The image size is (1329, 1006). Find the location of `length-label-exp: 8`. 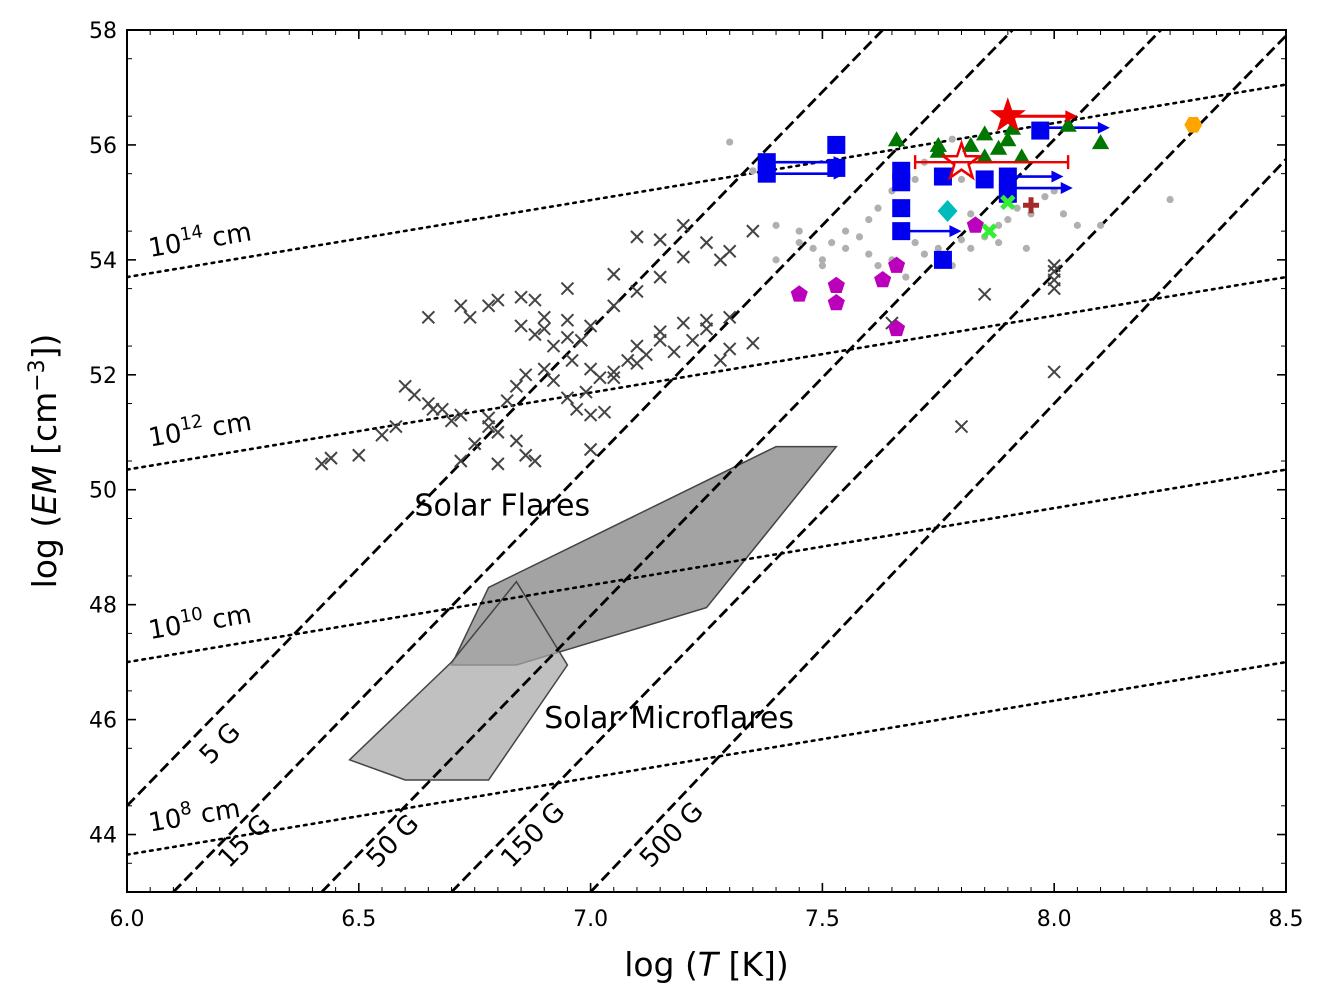

length-label-exp: 8 is located at coordinates (185, 809).